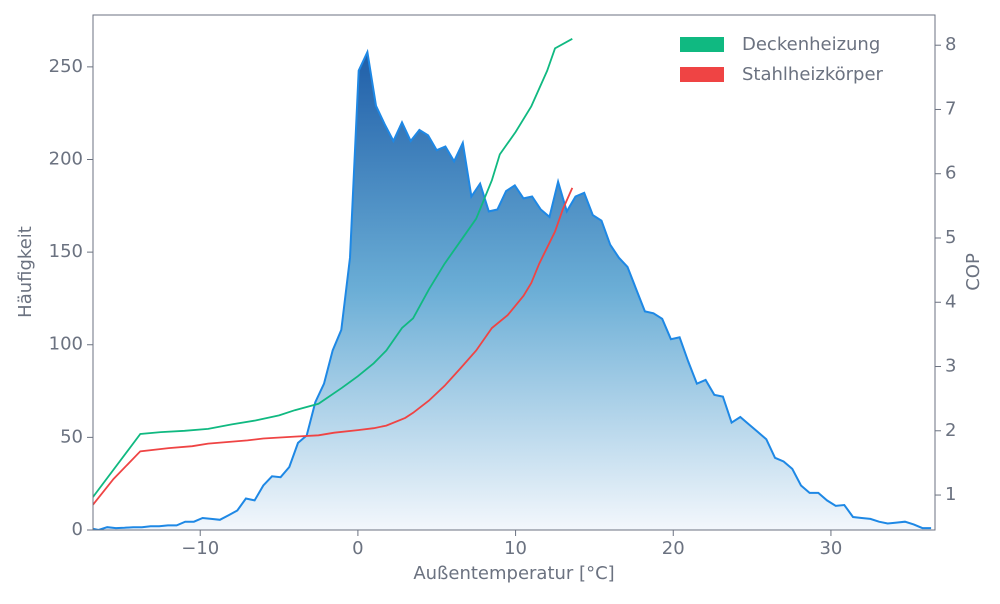 The image size is (1000, 604). What do you see at coordinates (950, 237) in the screenshot?
I see `y2-tick-label: 5` at bounding box center [950, 237].